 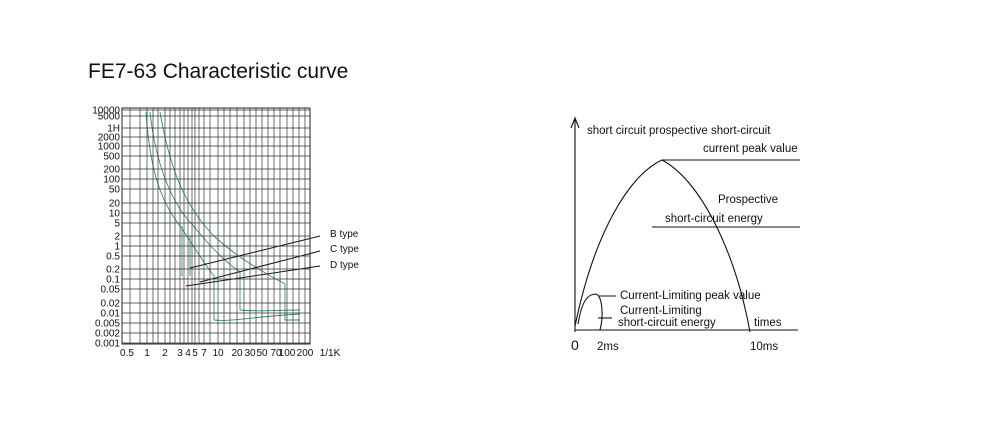 What do you see at coordinates (127, 353) in the screenshot?
I see `x-tick-label: 0.5` at bounding box center [127, 353].